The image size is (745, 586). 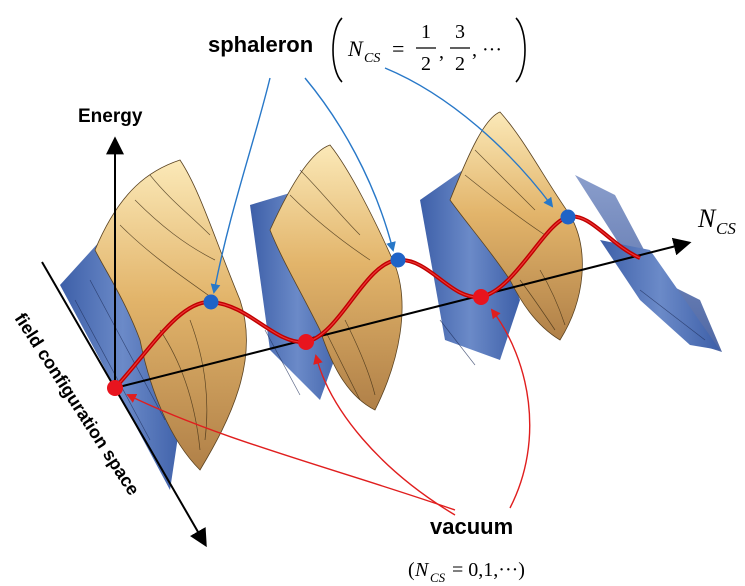 I want to click on sphaleron-points, so click(x=389, y=259).